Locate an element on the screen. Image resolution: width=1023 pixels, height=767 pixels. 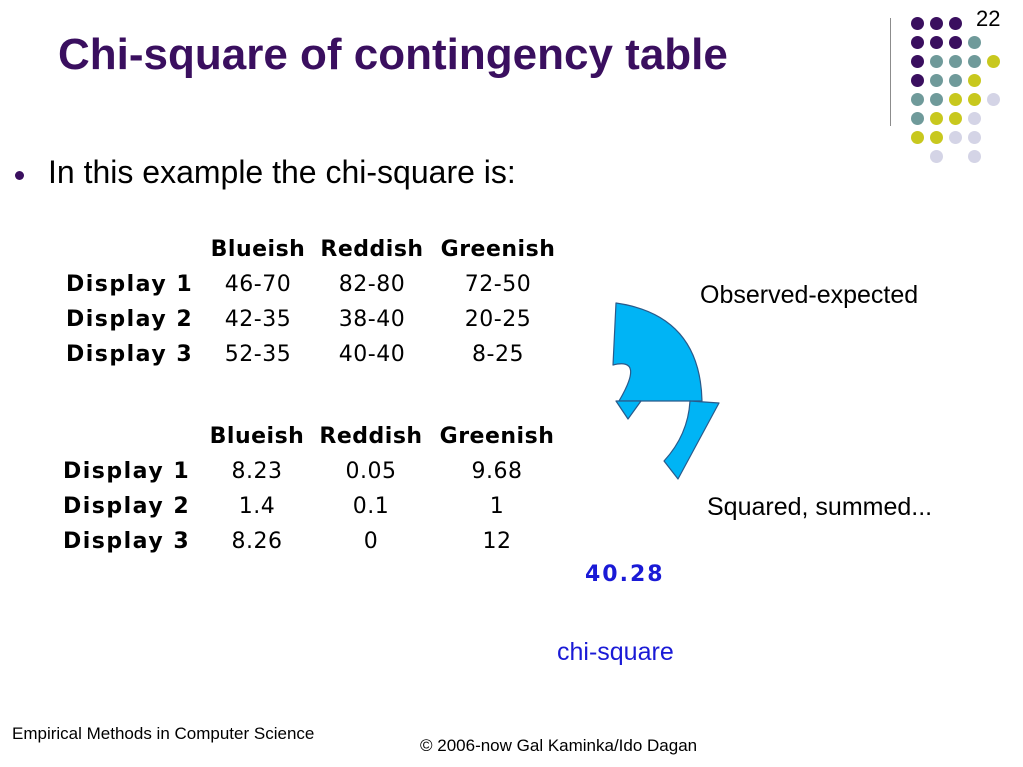
chi-square-total: 40.28 is located at coordinates (625, 574).